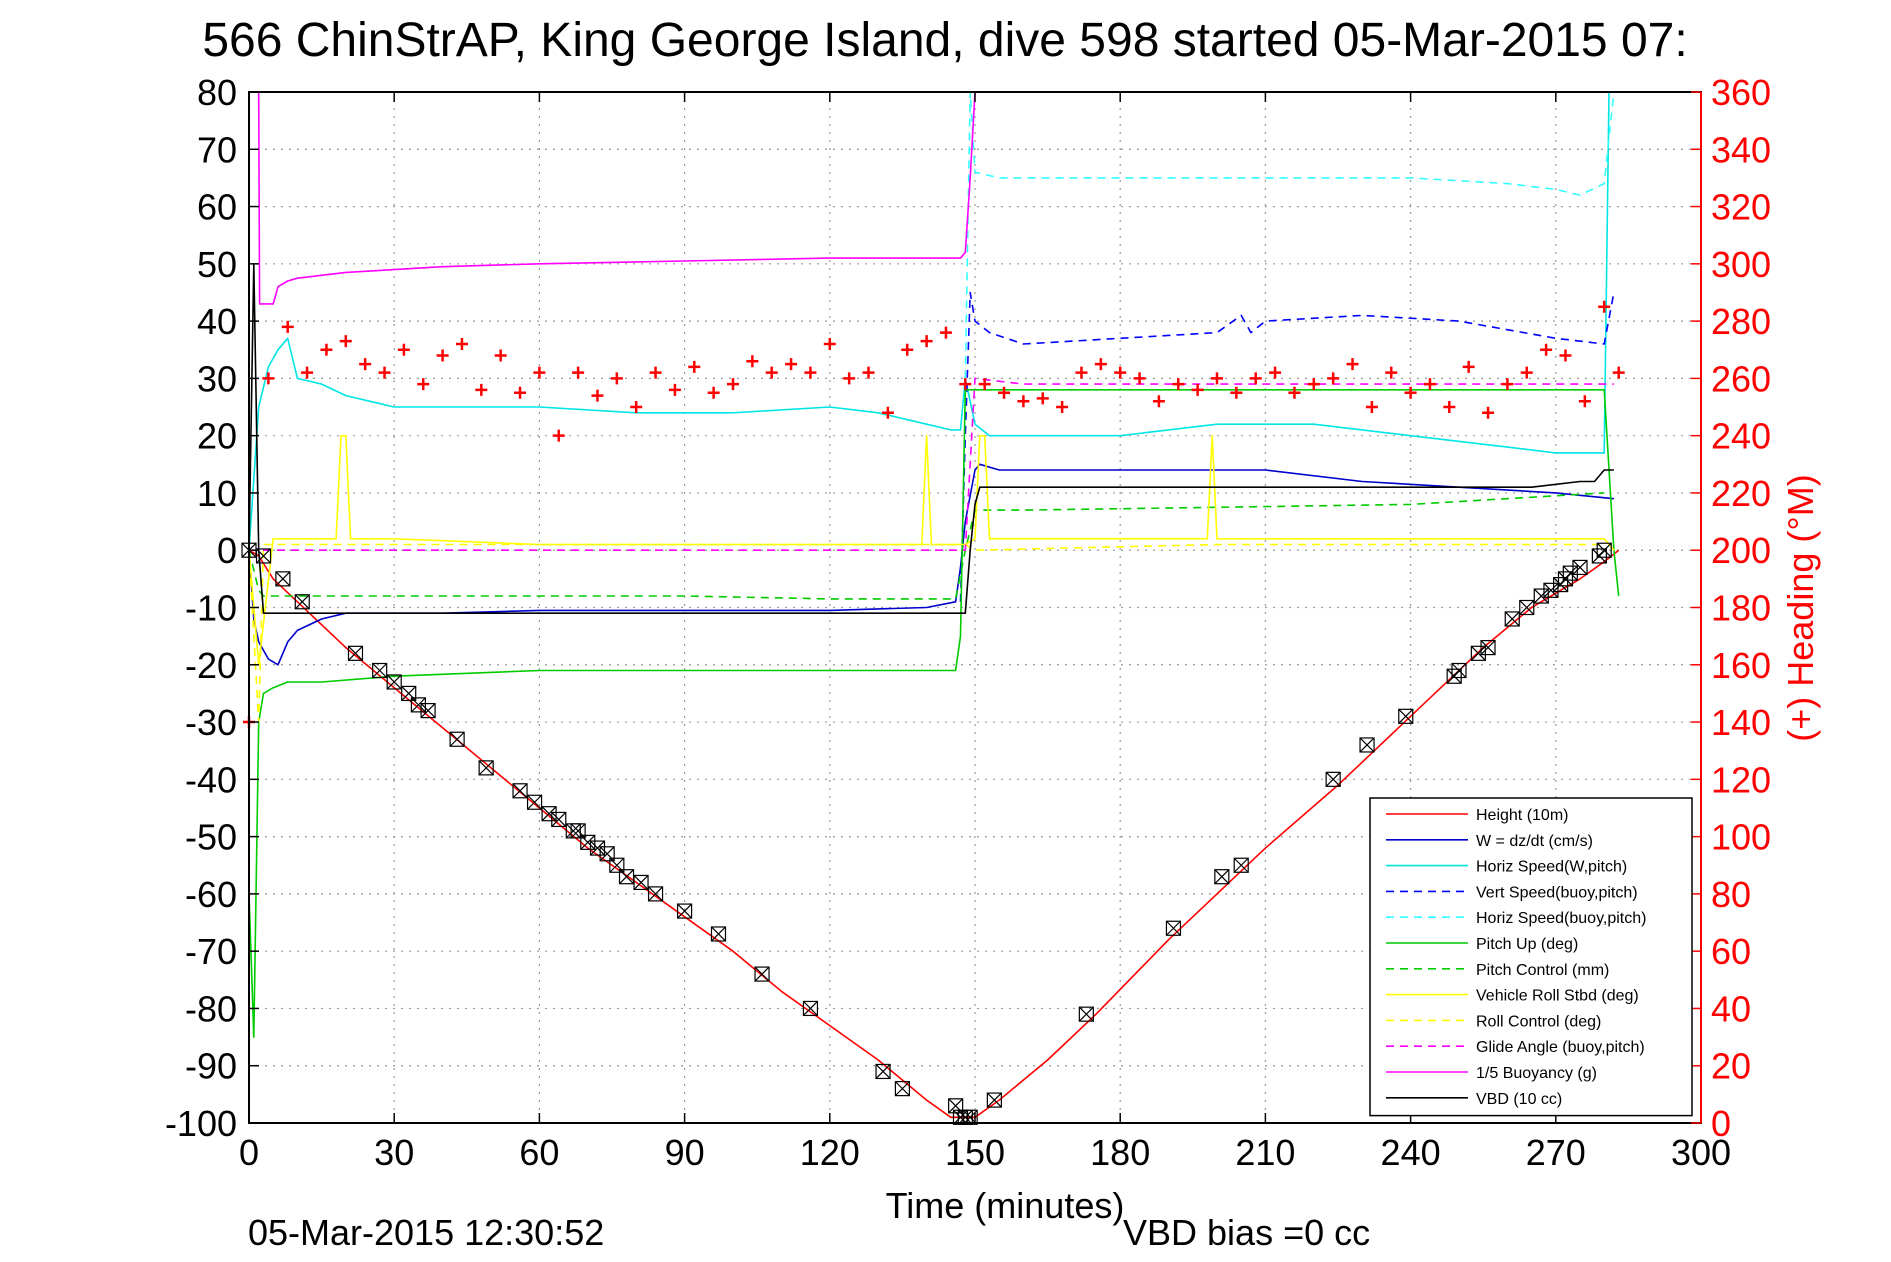 The width and height of the screenshot is (1891, 1262). Describe the element at coordinates (1741, 321) in the screenshot. I see `y-right-tick-label: 280` at that location.